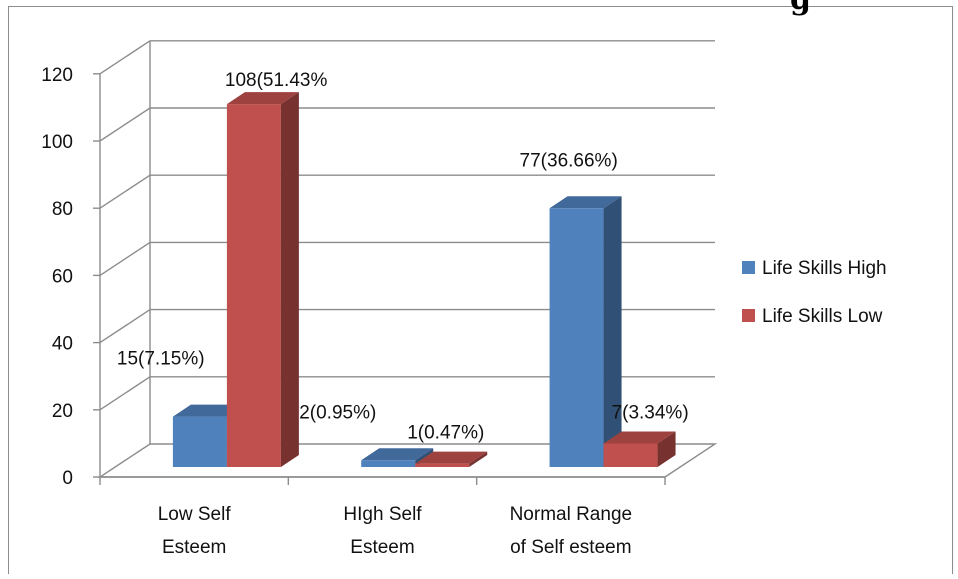  What do you see at coordinates (195, 514) in the screenshot?
I see `category-label: Low Self` at bounding box center [195, 514].